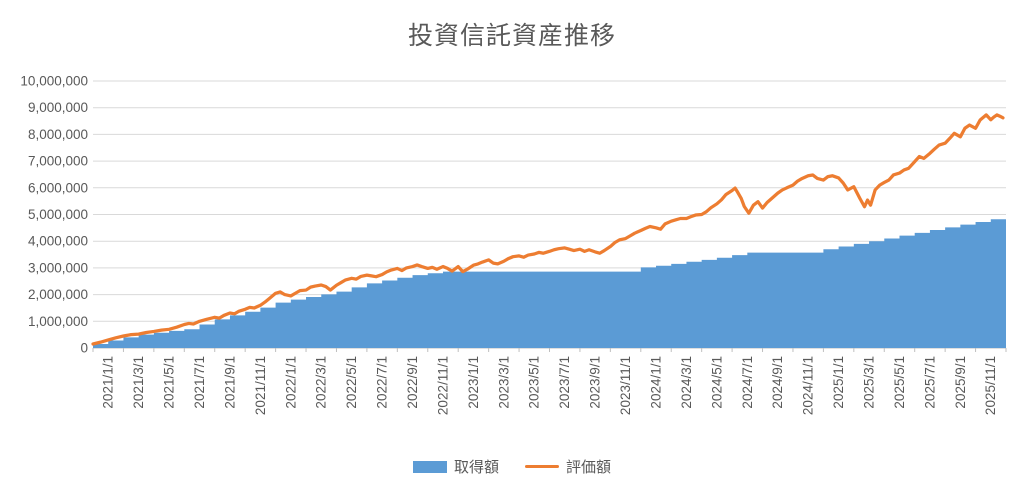  I want to click on x-axis-tick-label: 2021/7/1, so click(199, 382).